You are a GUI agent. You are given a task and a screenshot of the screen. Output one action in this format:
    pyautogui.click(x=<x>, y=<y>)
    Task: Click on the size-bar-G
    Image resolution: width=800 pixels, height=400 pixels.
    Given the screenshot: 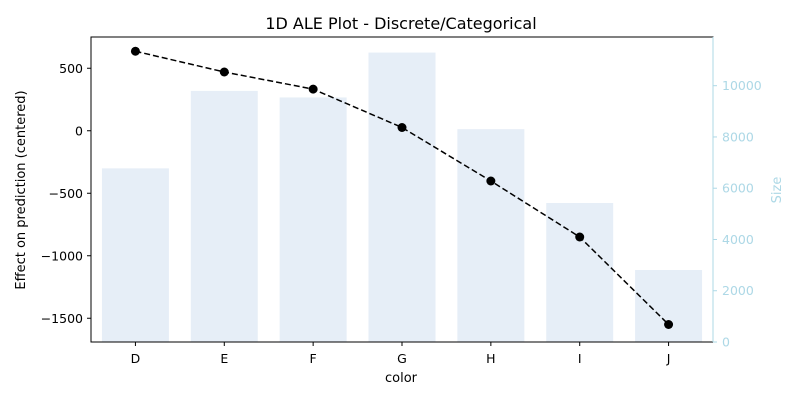 What is the action you would take?
    pyautogui.click(x=402, y=197)
    